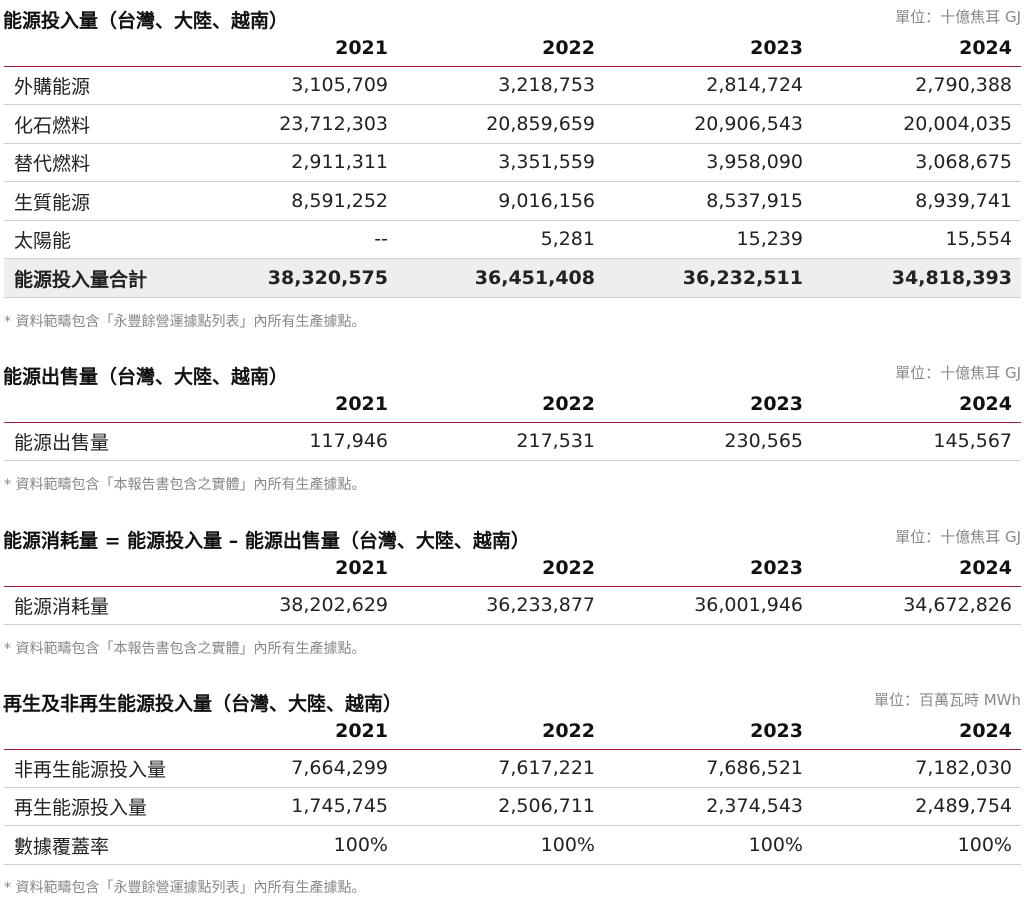 The width and height of the screenshot is (1024, 897). Describe the element at coordinates (146, 377) in the screenshot. I see `section-title: 能源出售量（台灣、大陸、越南）` at that location.